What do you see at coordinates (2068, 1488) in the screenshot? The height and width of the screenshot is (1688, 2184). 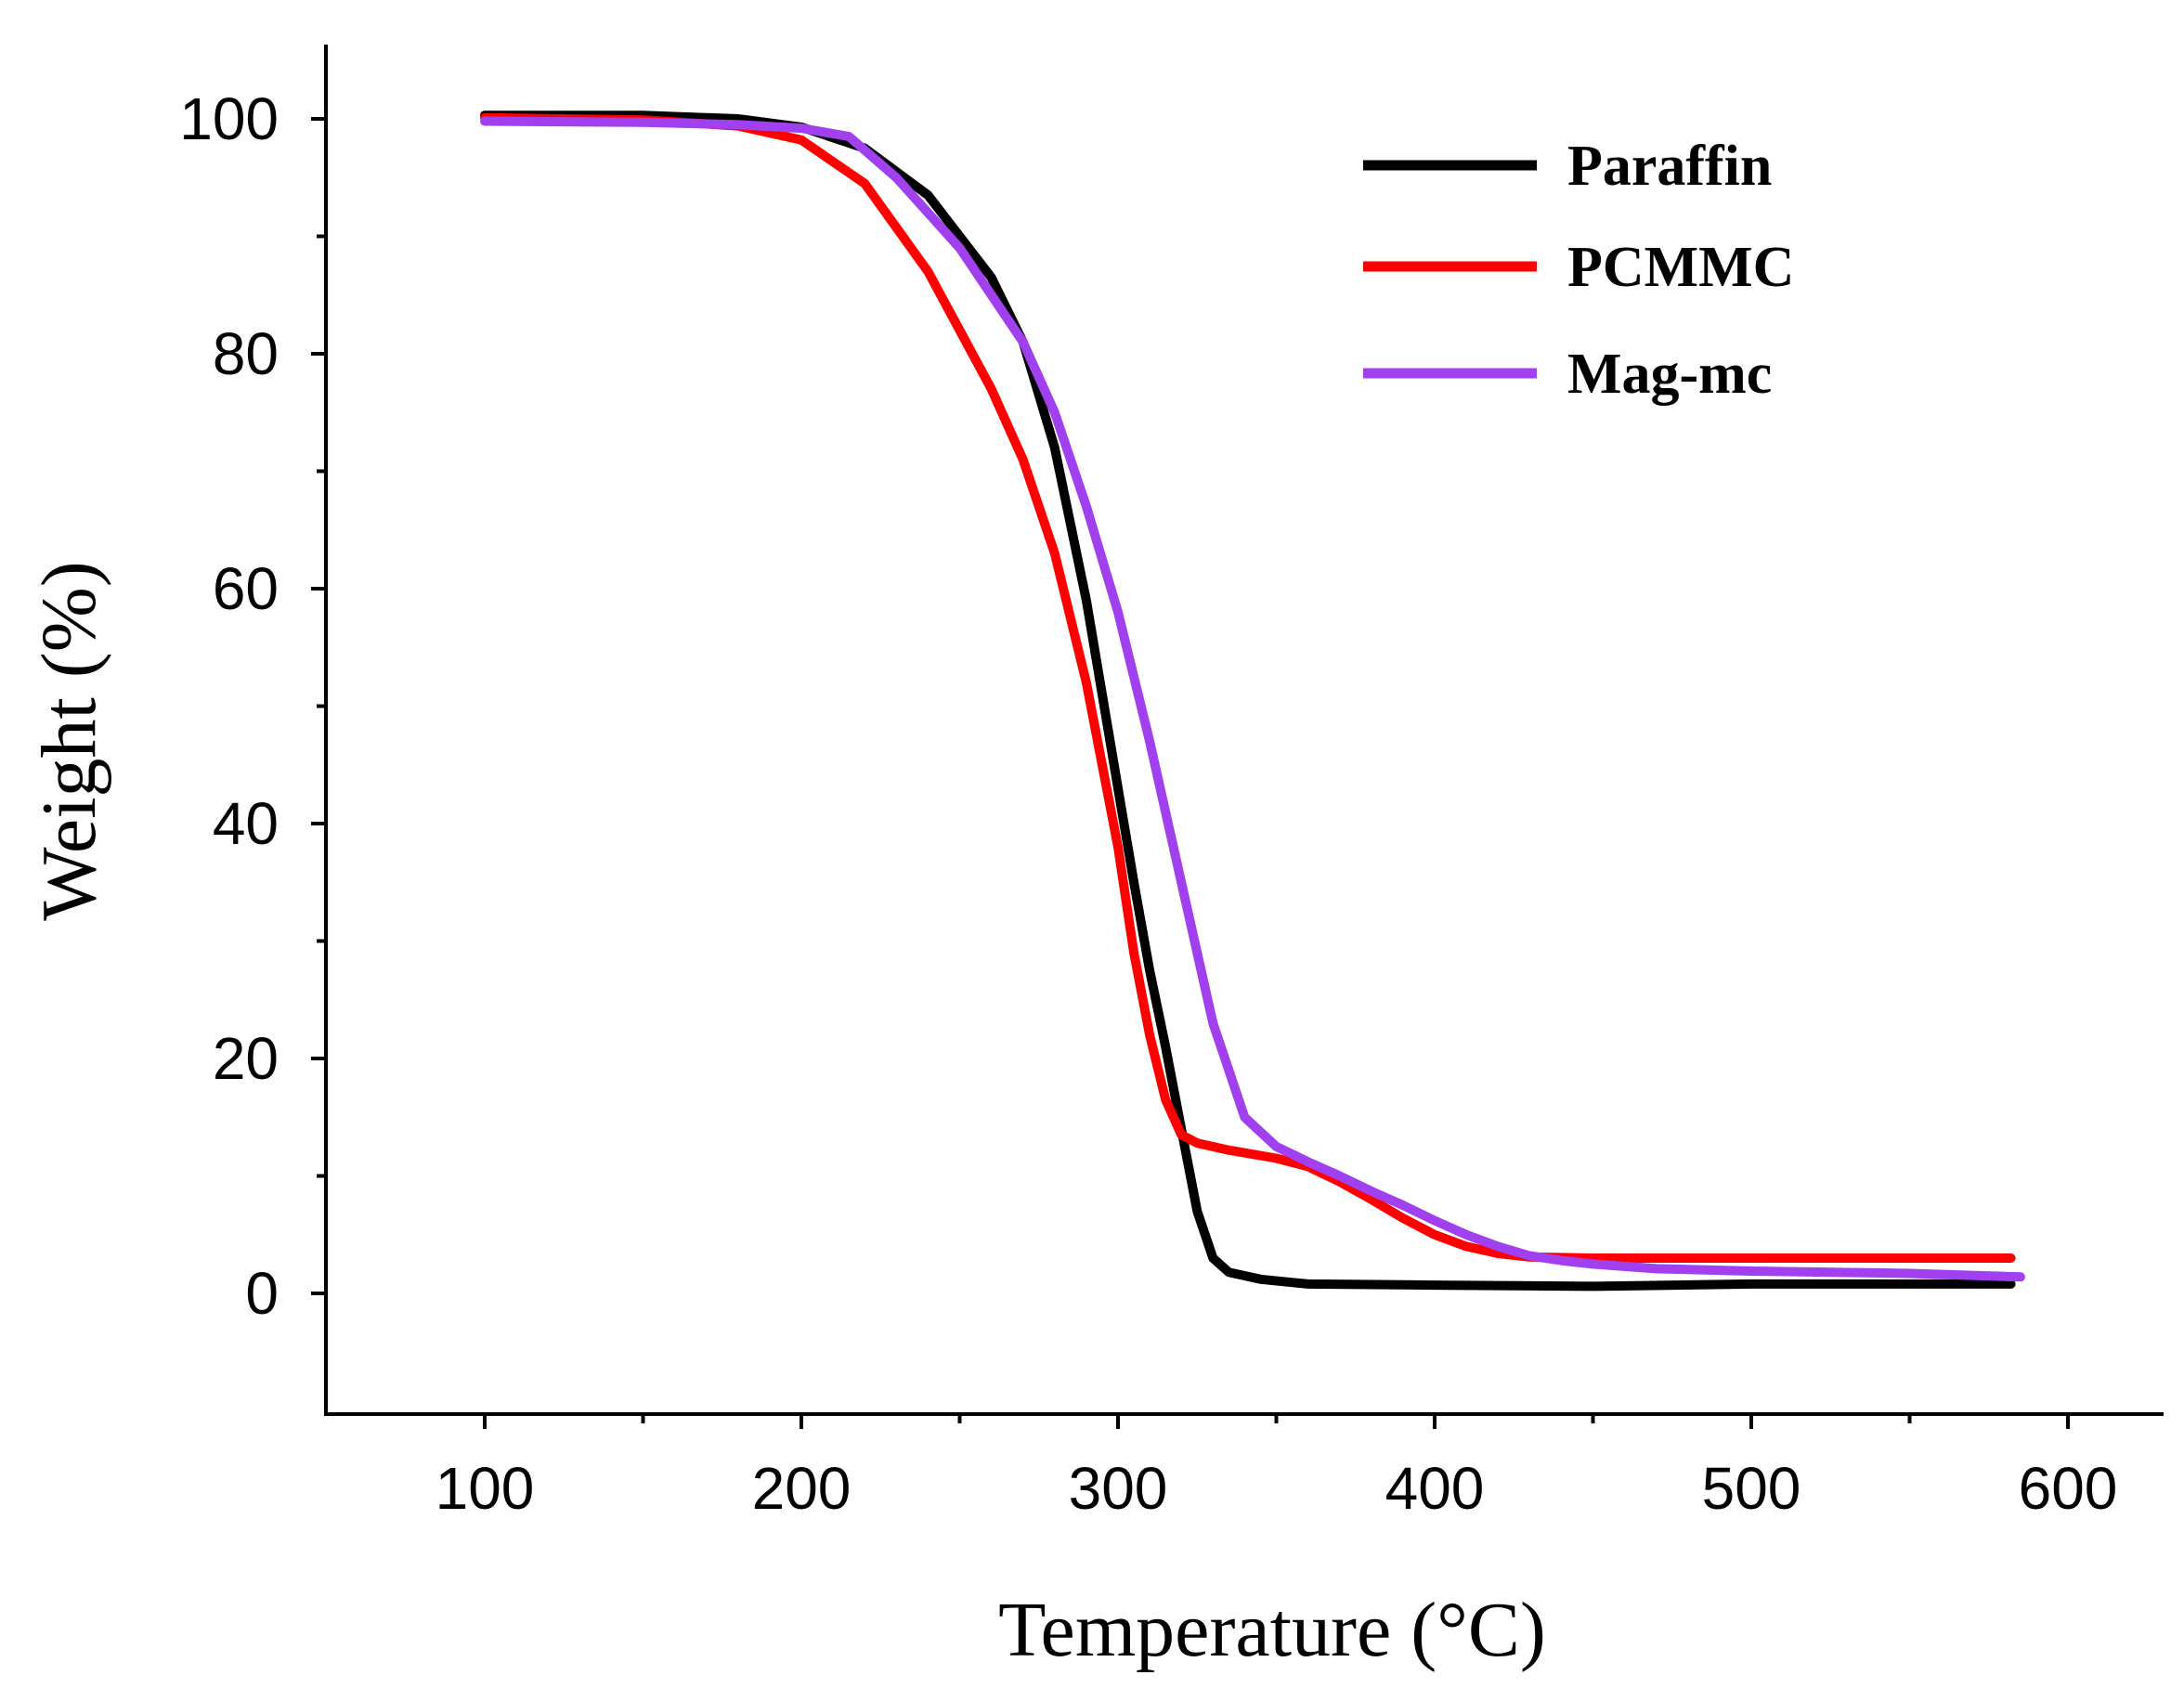 I see `x-tick-label: 600` at bounding box center [2068, 1488].